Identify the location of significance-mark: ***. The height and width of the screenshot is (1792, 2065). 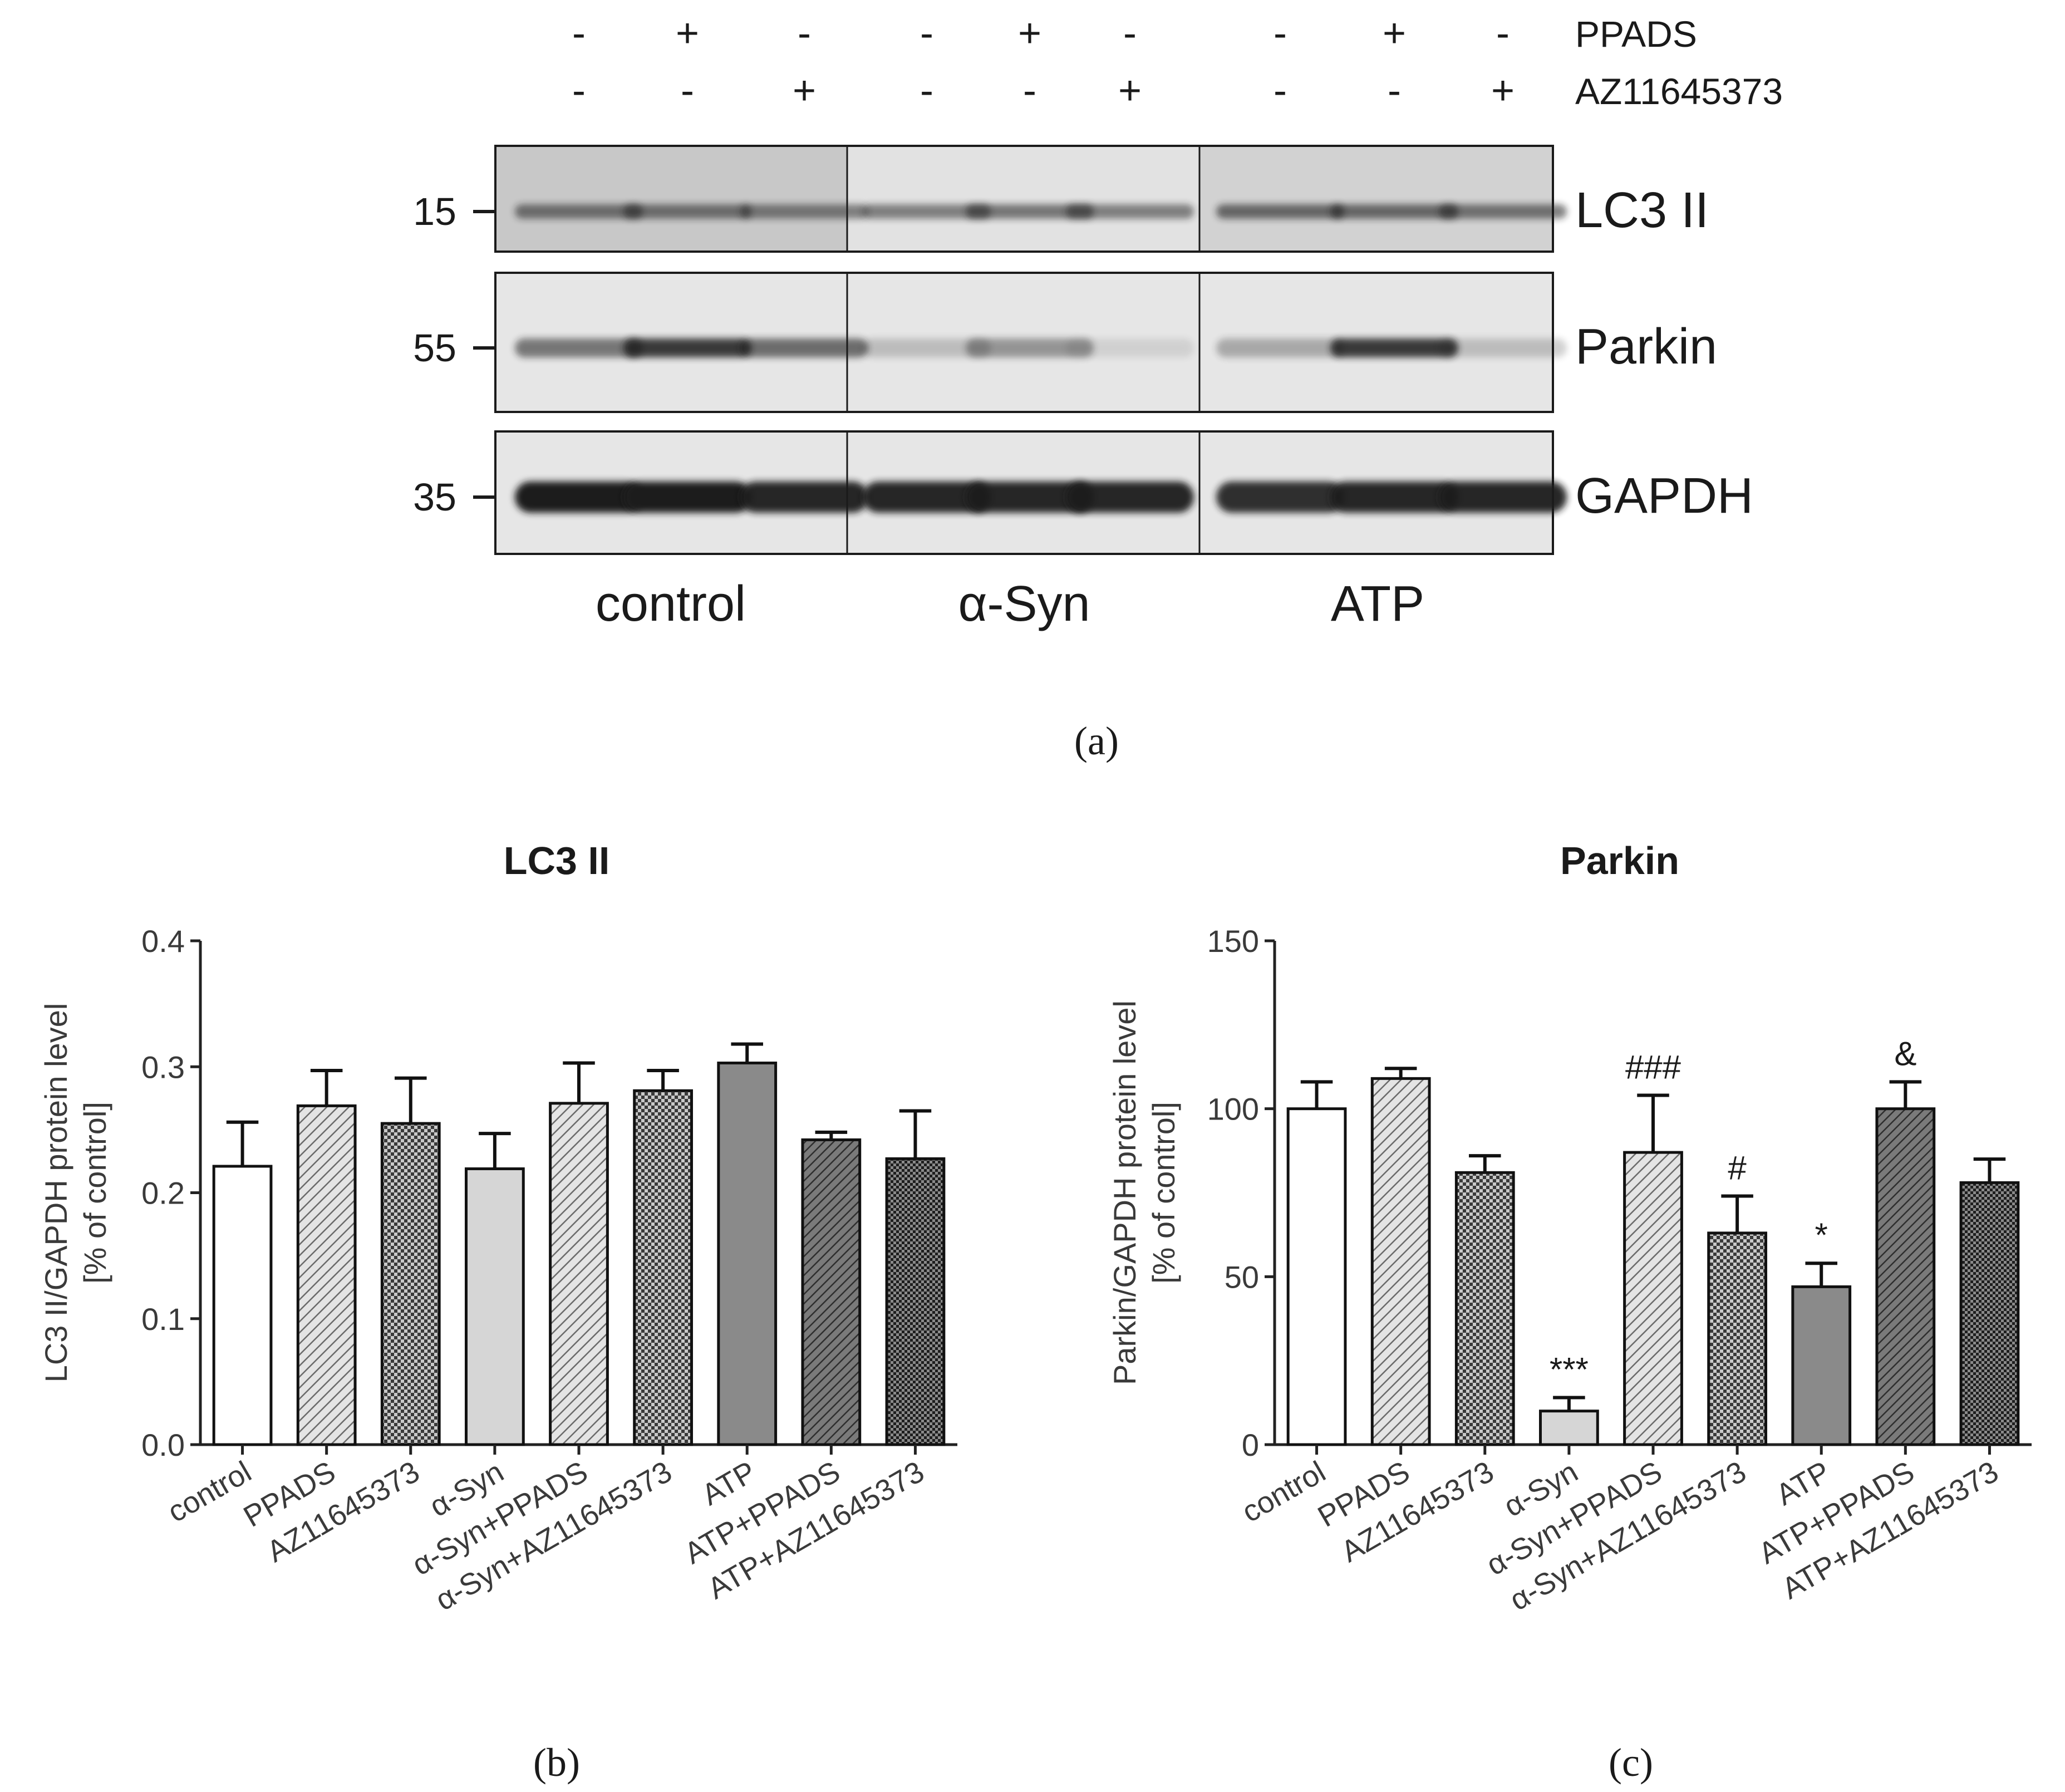
(1569, 1370).